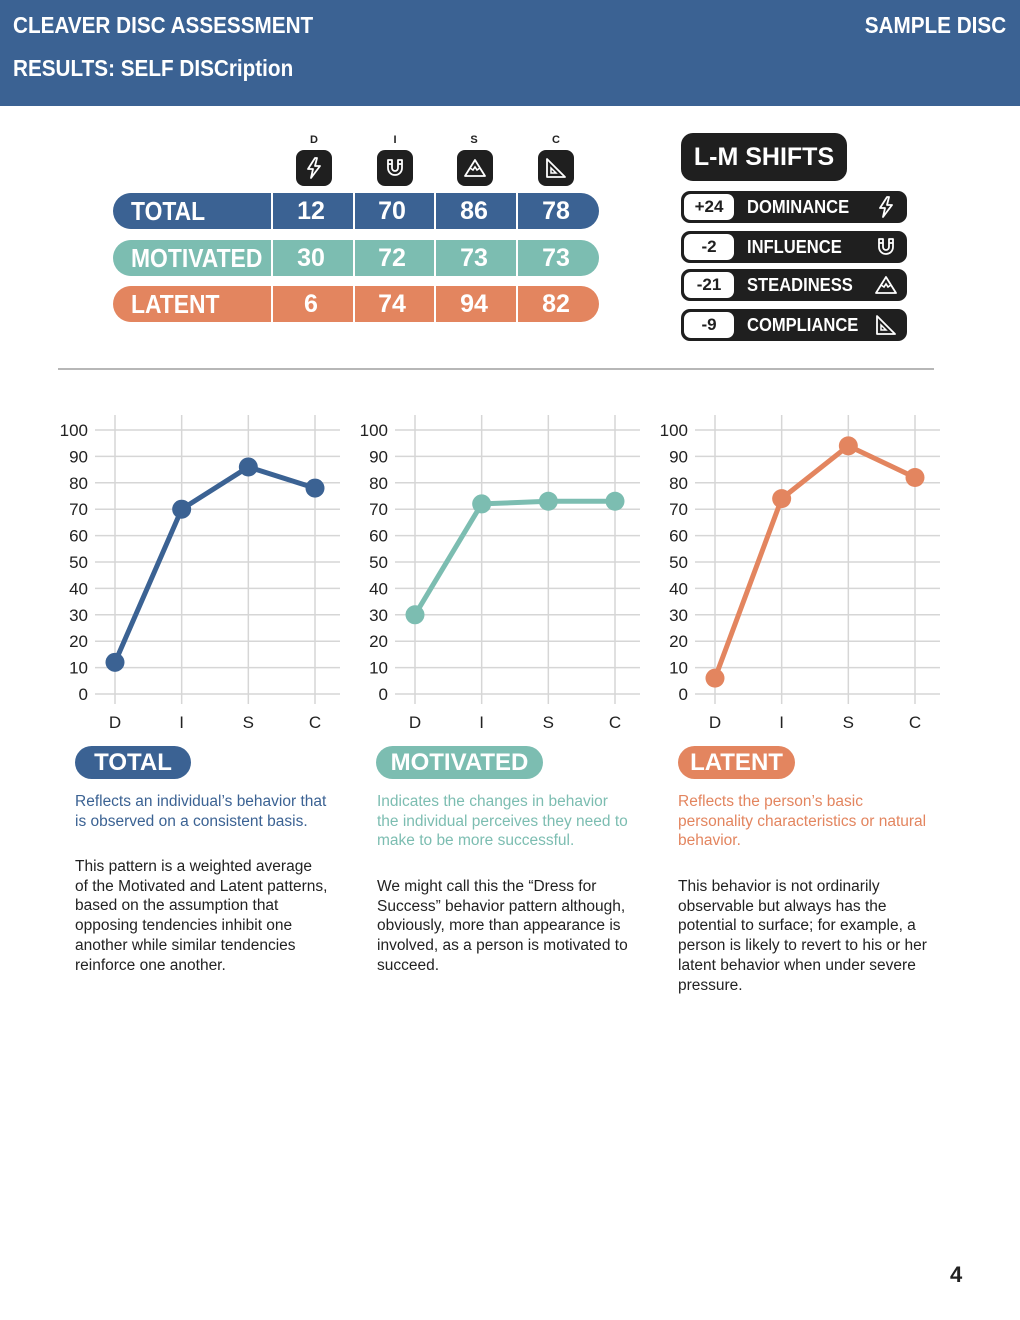 This screenshot has height=1320, width=1020. What do you see at coordinates (496, 369) in the screenshot?
I see `section-divider` at bounding box center [496, 369].